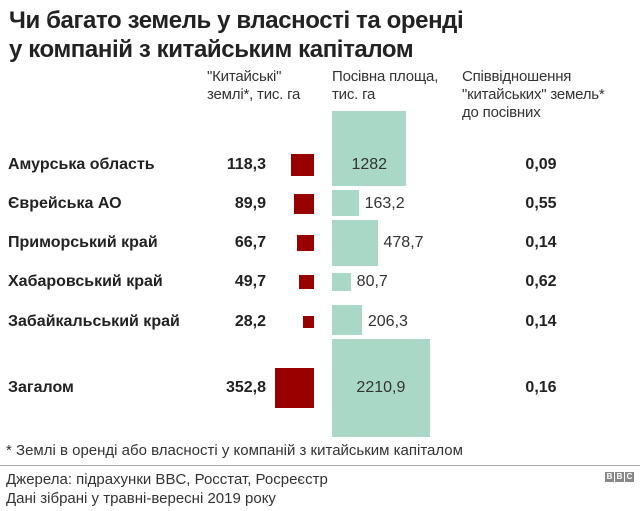 The height and width of the screenshot is (511, 640). What do you see at coordinates (245, 387) in the screenshot?
I see `chinese-land-value: 352,8` at bounding box center [245, 387].